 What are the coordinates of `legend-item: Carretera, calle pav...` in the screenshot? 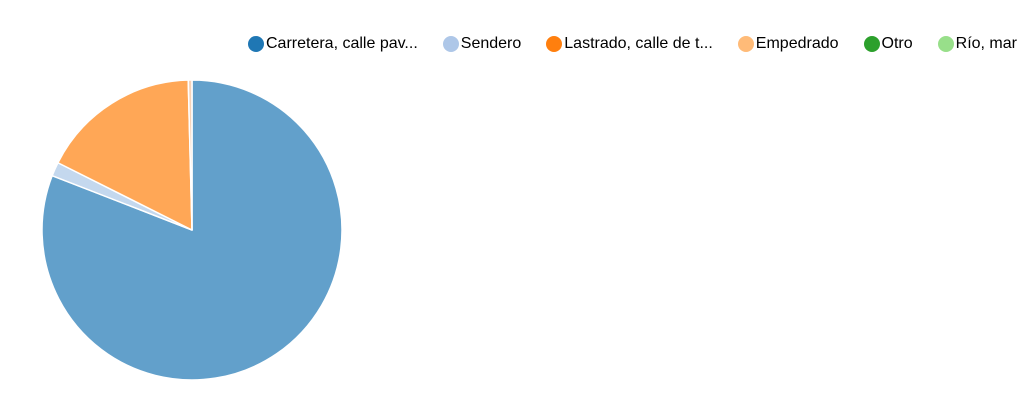 It's located at (333, 44).